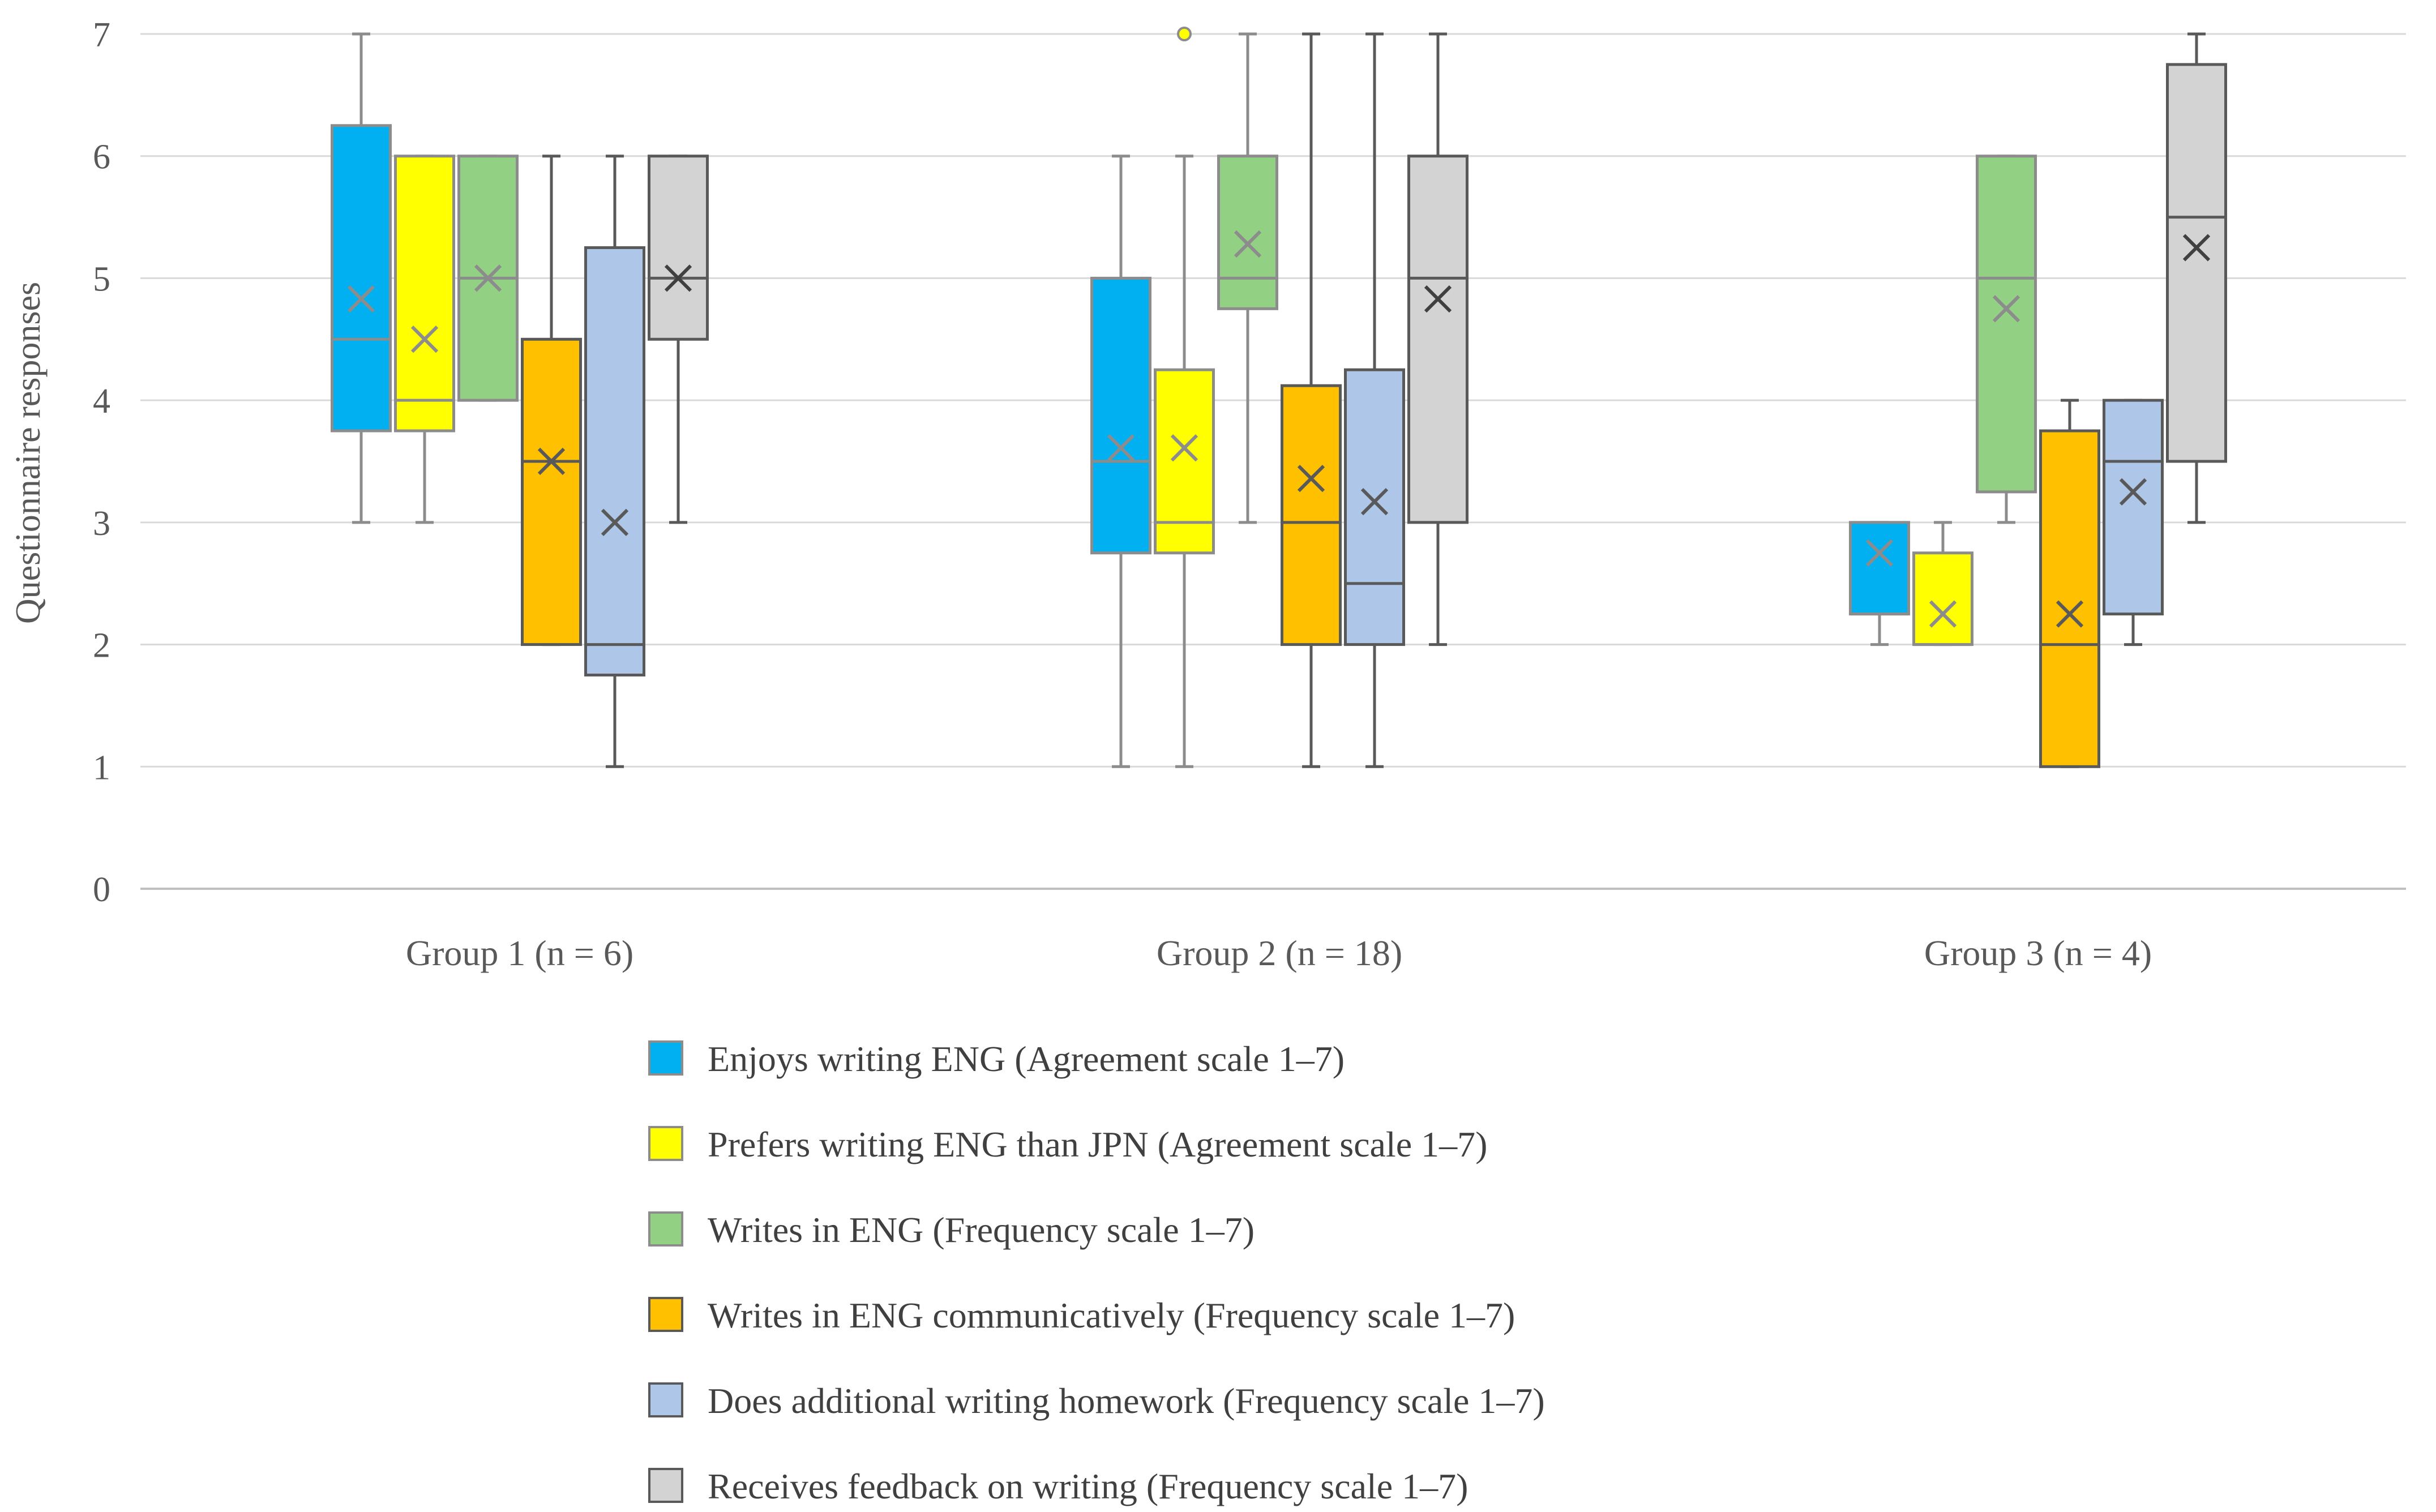 The width and height of the screenshot is (2436, 1512). What do you see at coordinates (101, 157) in the screenshot?
I see `y-tick-label: 6` at bounding box center [101, 157].